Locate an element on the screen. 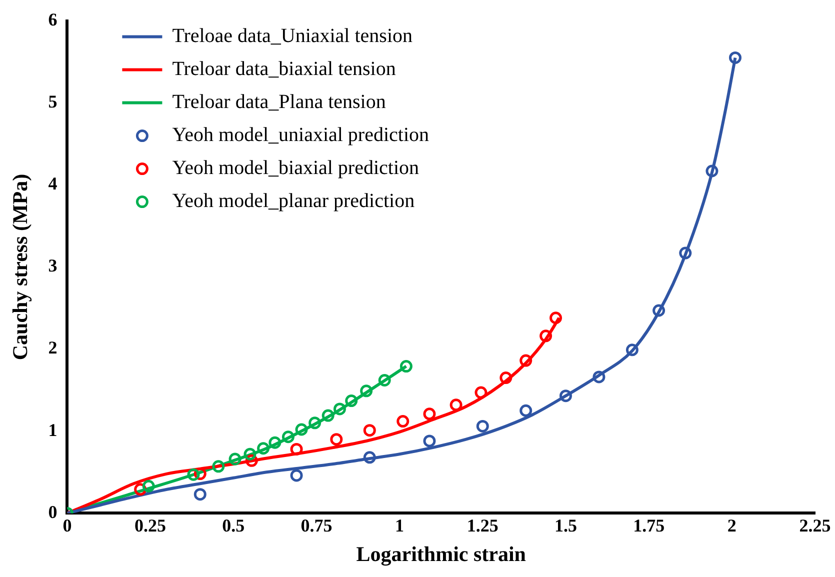 The width and height of the screenshot is (835, 577). x-tick-label: 0.5 is located at coordinates (233, 526).